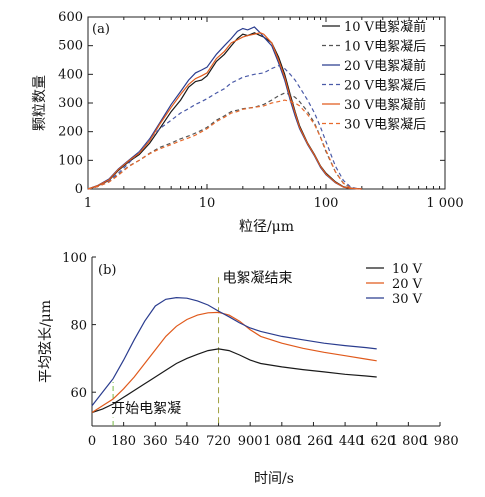  Describe the element at coordinates (444, 203) in the screenshot. I see `x-tick-label: 1 000` at that location.